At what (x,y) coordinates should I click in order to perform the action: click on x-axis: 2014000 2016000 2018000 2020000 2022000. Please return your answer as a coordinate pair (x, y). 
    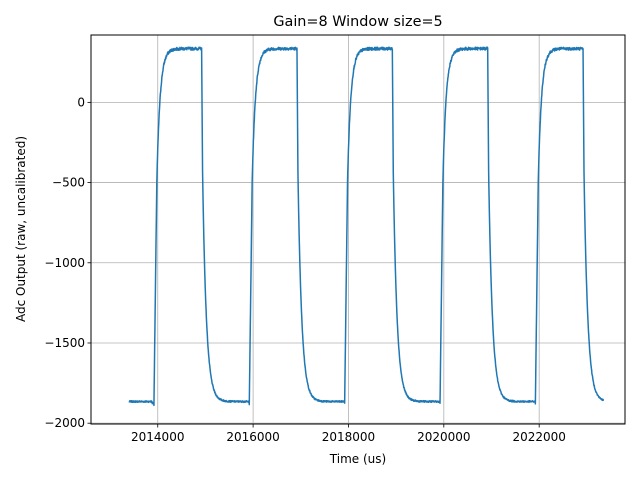
    Looking at the image, I should click on (348, 434).